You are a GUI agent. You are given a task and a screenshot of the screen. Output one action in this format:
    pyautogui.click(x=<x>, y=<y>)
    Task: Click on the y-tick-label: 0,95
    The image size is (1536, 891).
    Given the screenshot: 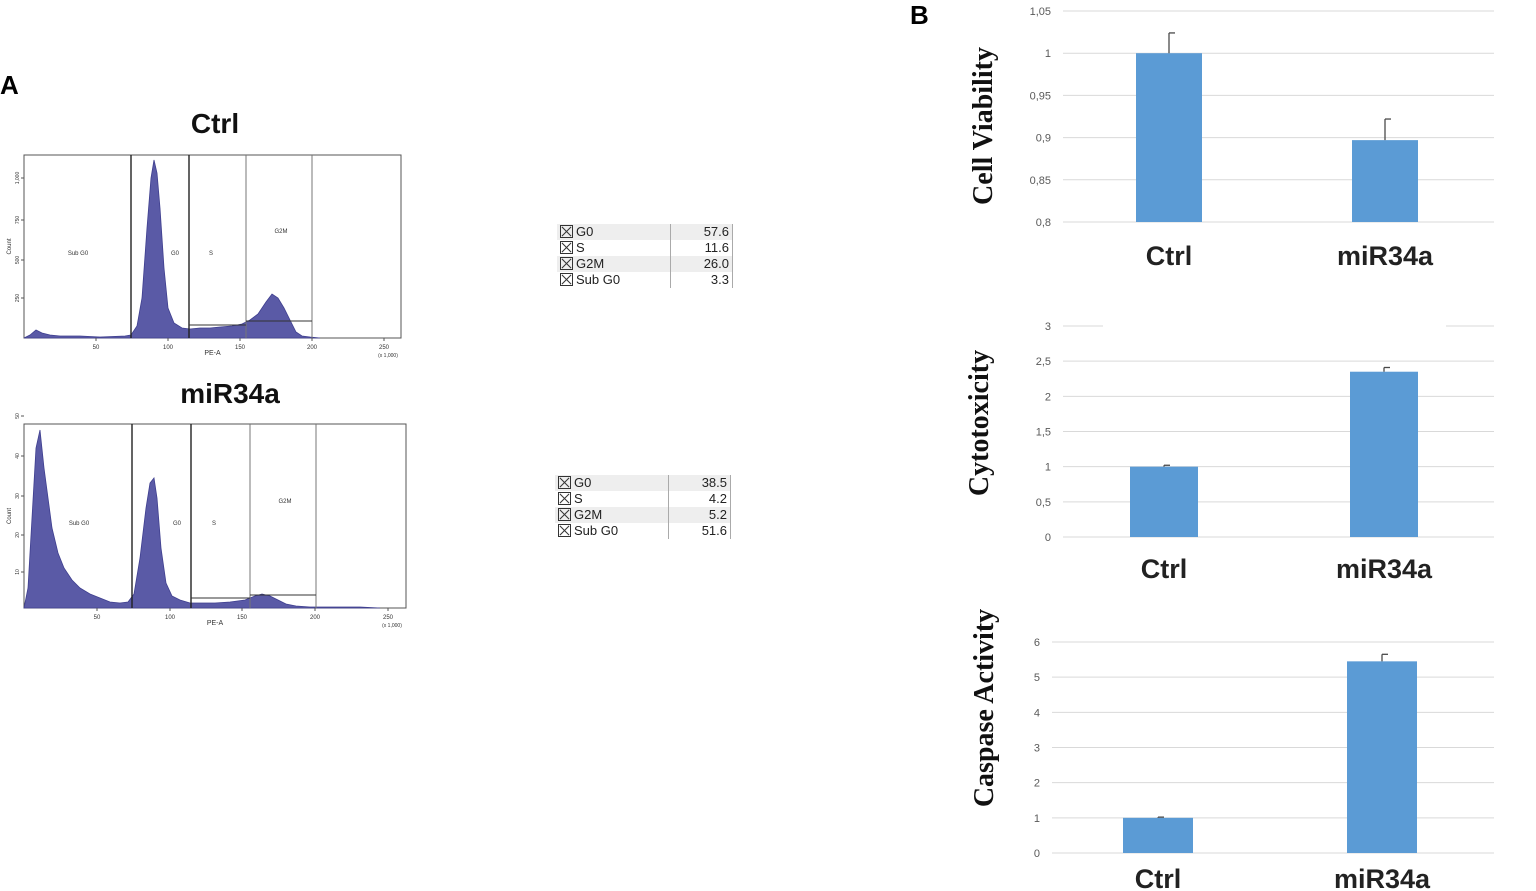 What is the action you would take?
    pyautogui.click(x=1040, y=96)
    